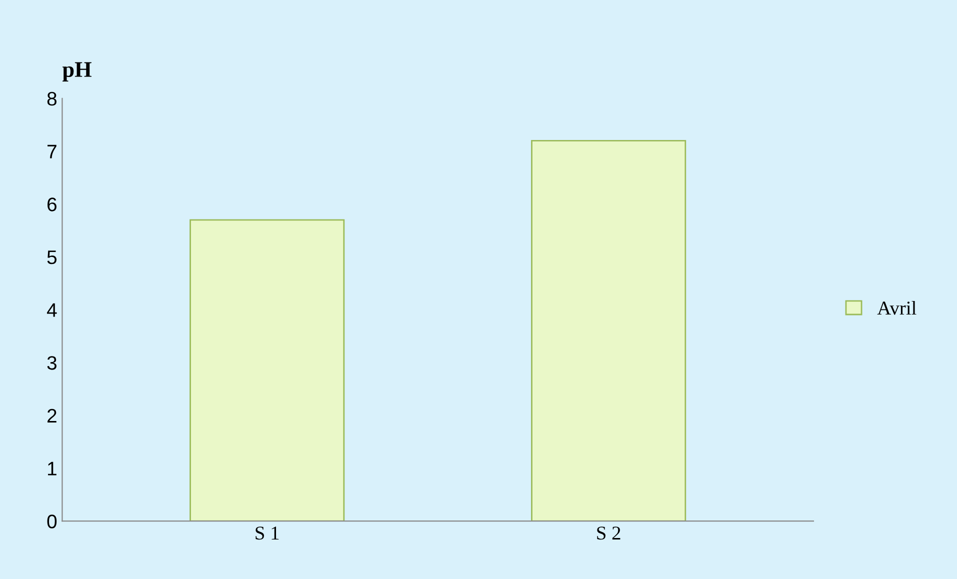  What do you see at coordinates (51, 363) in the screenshot?
I see `y-tick-label: 3` at bounding box center [51, 363].